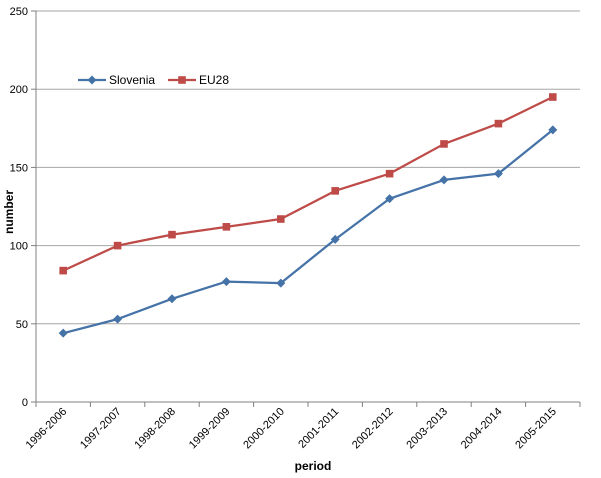 This screenshot has width=601, height=478. What do you see at coordinates (210, 429) in the screenshot?
I see `x-tick-label: 1999-2009` at bounding box center [210, 429].